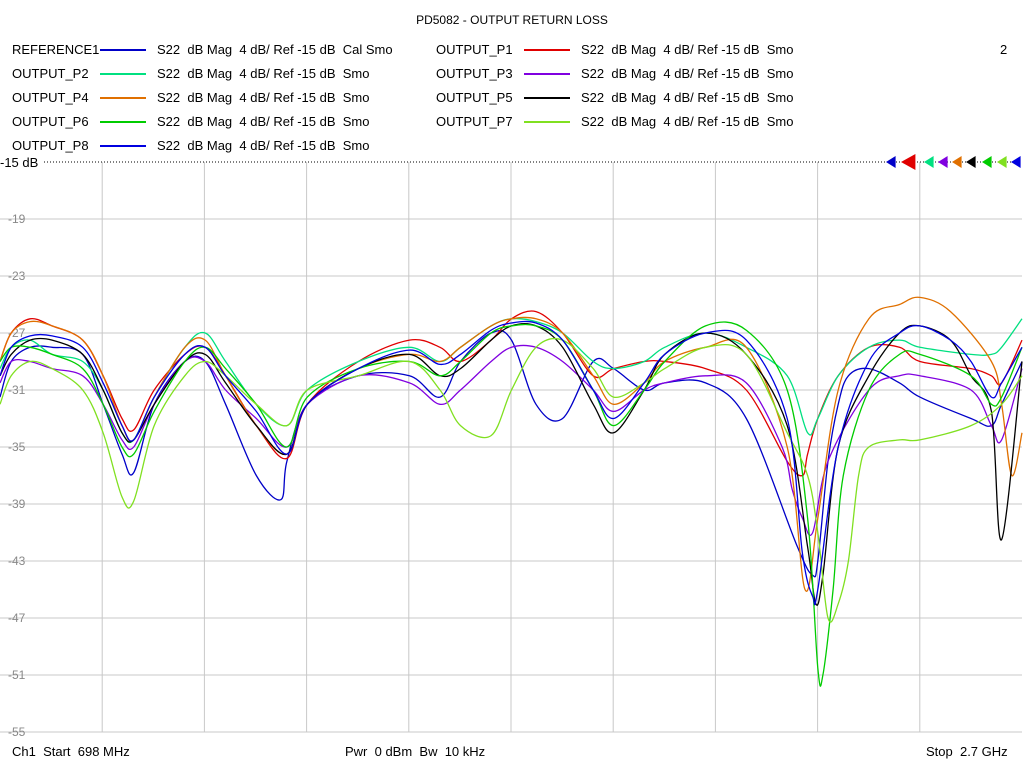 This screenshot has height=768, width=1024. Describe the element at coordinates (50, 145) in the screenshot. I see `legend-name-output-p8: OUTPUT_P8` at that location.